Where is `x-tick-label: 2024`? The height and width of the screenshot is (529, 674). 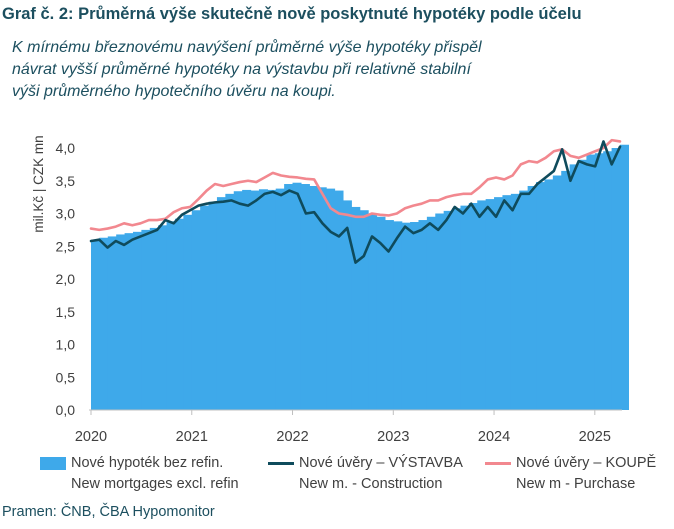 x-tick-label: 2024 is located at coordinates (494, 437).